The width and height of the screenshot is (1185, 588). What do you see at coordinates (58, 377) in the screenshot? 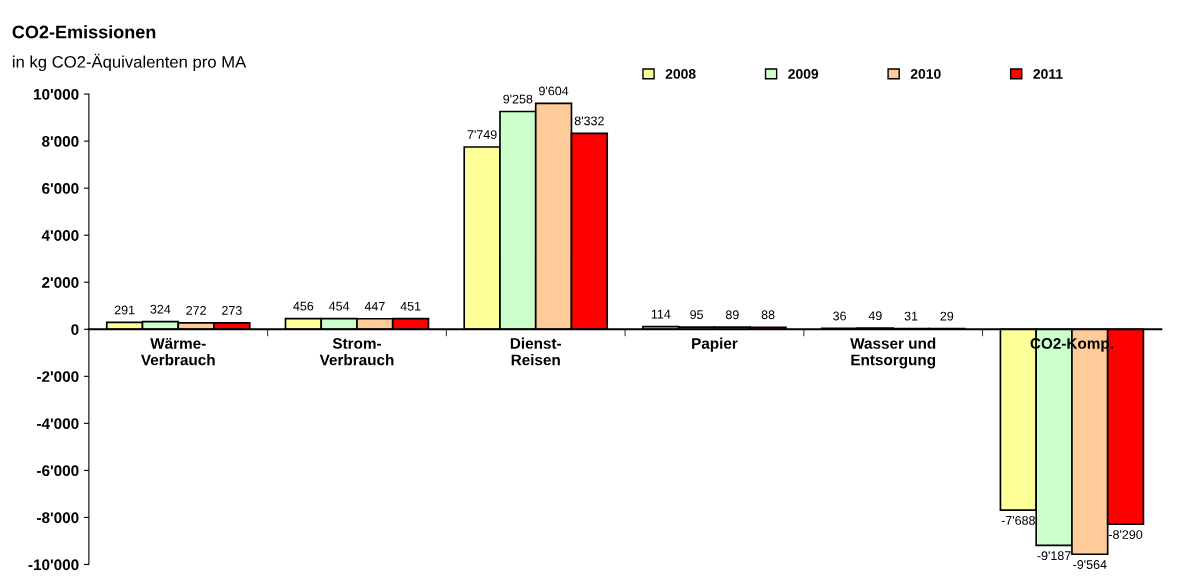
I see `y-tick-label: -2'000` at bounding box center [58, 377].